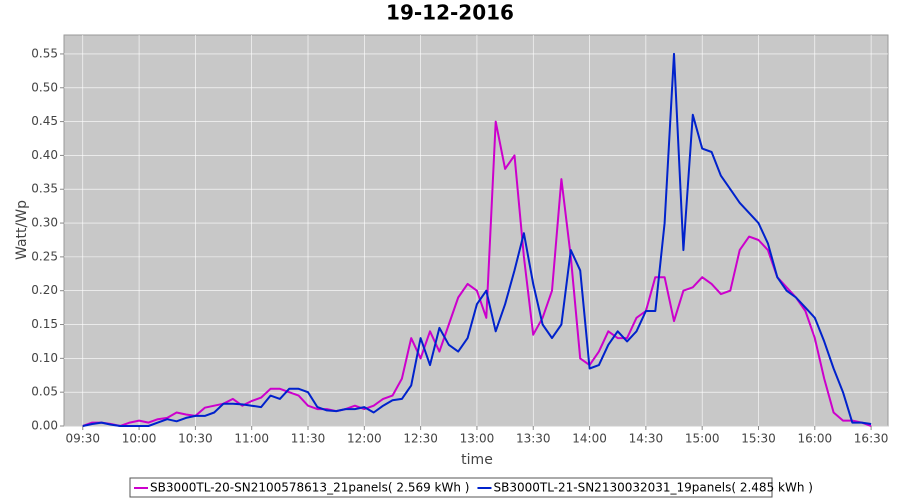  What do you see at coordinates (44, 189) in the screenshot?
I see `y-tick-label: 0.35` at bounding box center [44, 189].